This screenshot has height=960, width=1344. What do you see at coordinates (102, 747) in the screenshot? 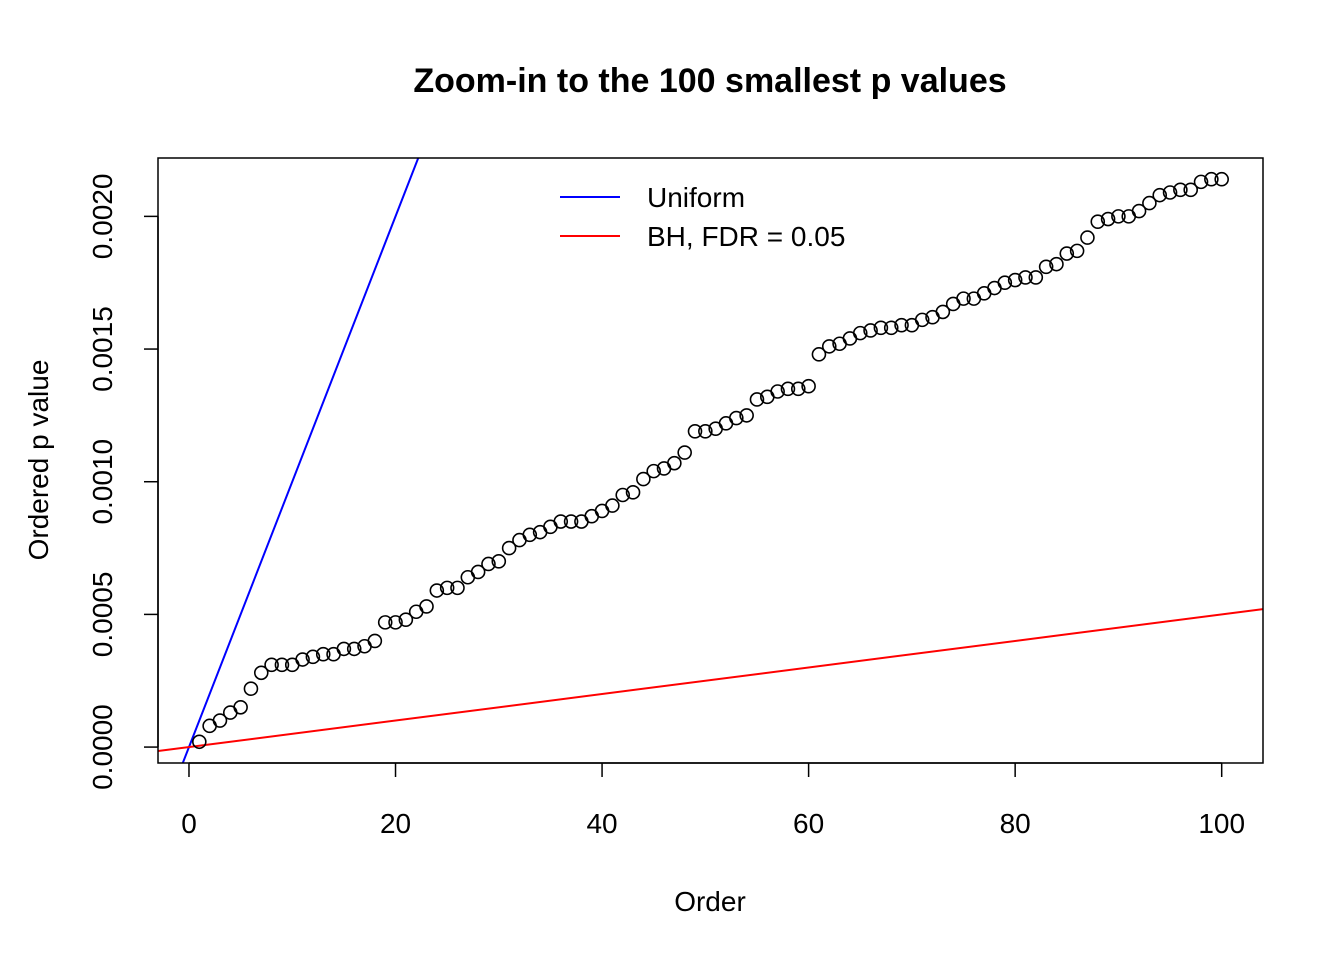
I see `y-tick-label: 0.0000` at bounding box center [102, 747].